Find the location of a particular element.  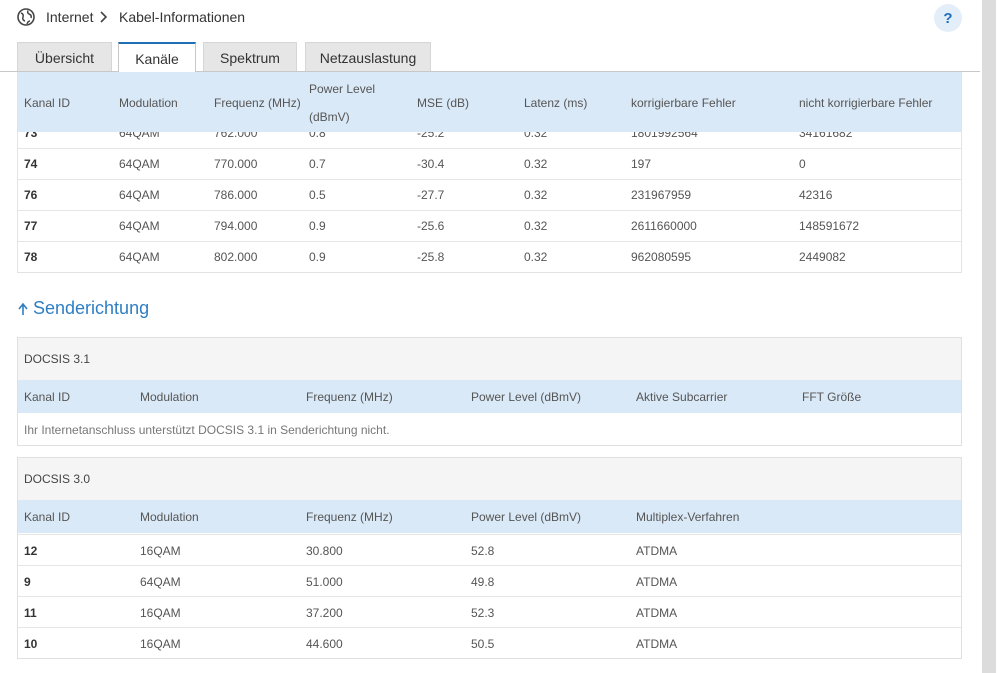

cell-kanal-id: 12 is located at coordinates (31, 551).